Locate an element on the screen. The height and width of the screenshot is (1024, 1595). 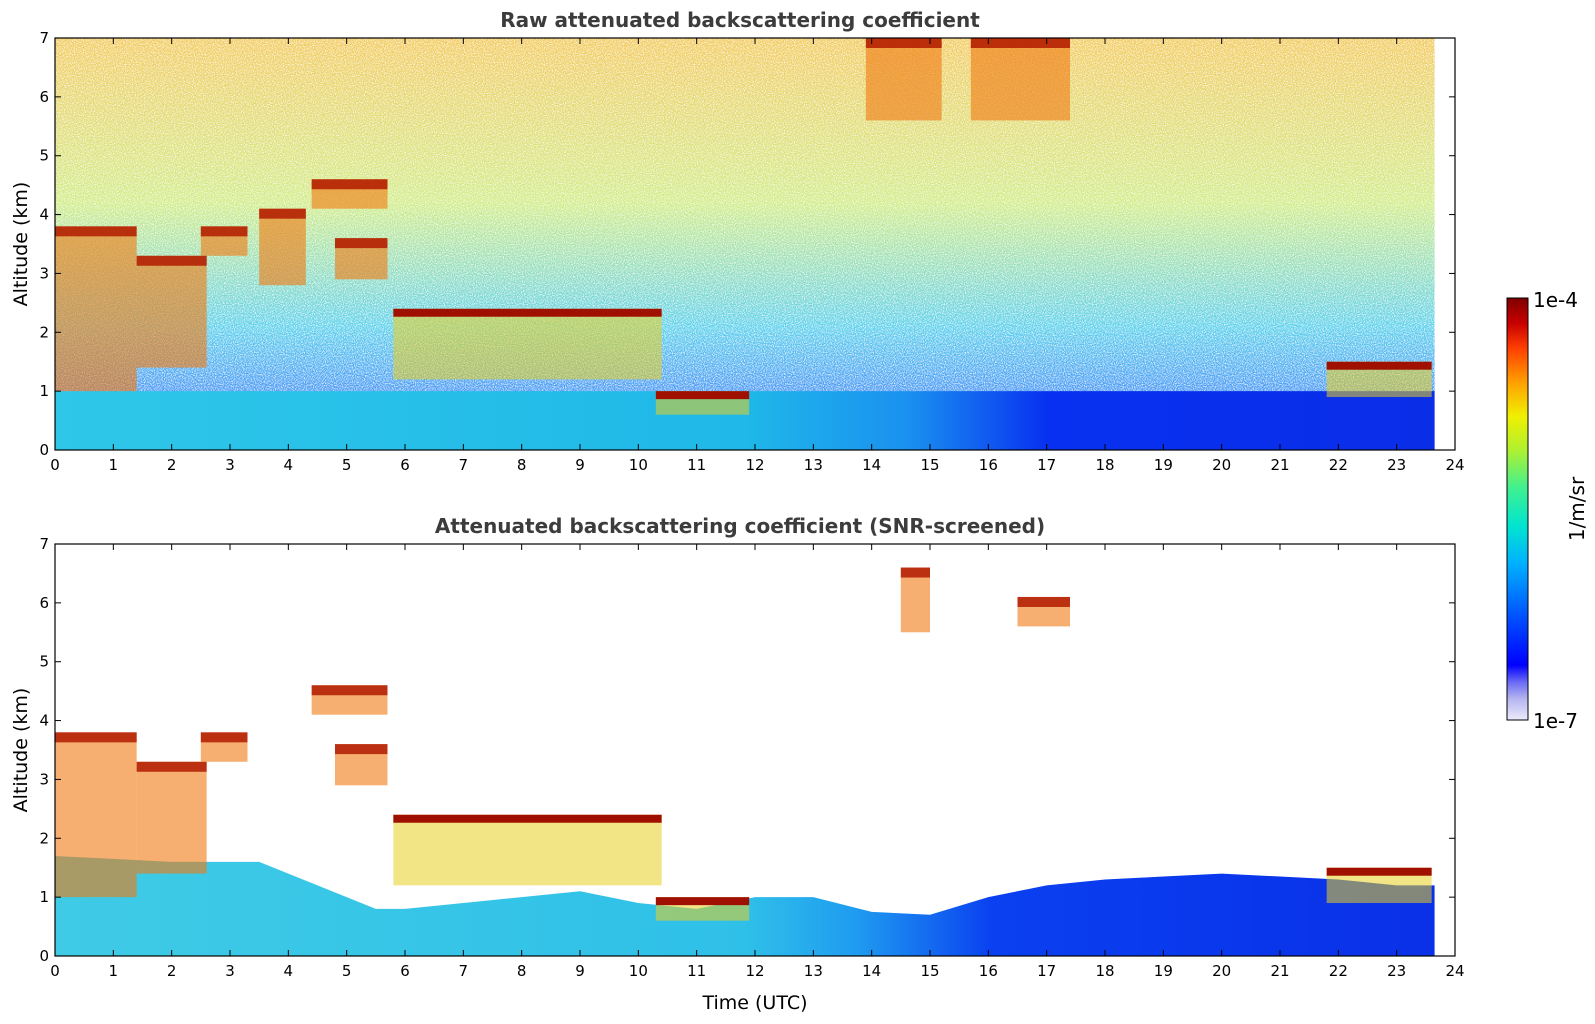
x-tick-label: 14 is located at coordinates (871, 971).